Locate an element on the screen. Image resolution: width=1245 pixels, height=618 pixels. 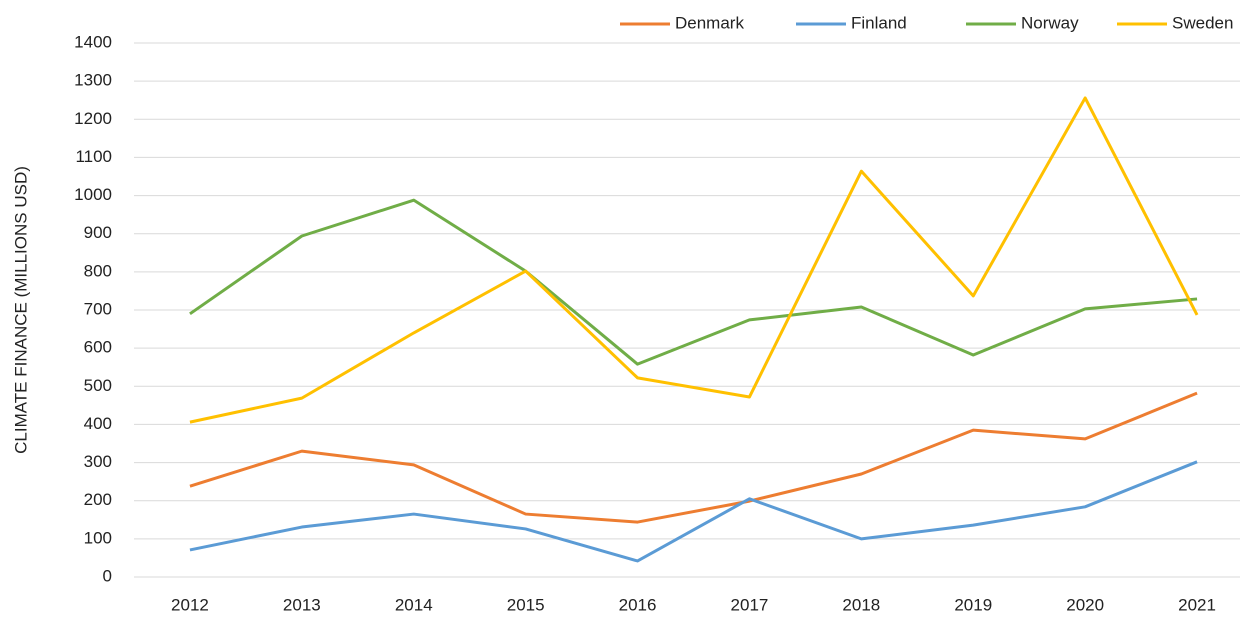
y-tick-label: 1100 is located at coordinates (93, 156).